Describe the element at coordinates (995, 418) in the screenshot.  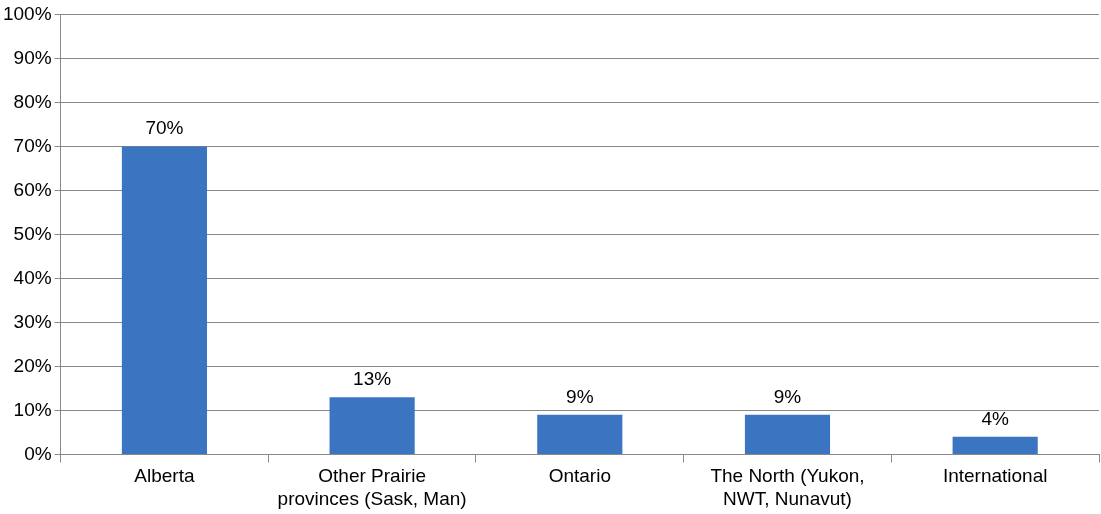
I see `data-label: 4%` at that location.